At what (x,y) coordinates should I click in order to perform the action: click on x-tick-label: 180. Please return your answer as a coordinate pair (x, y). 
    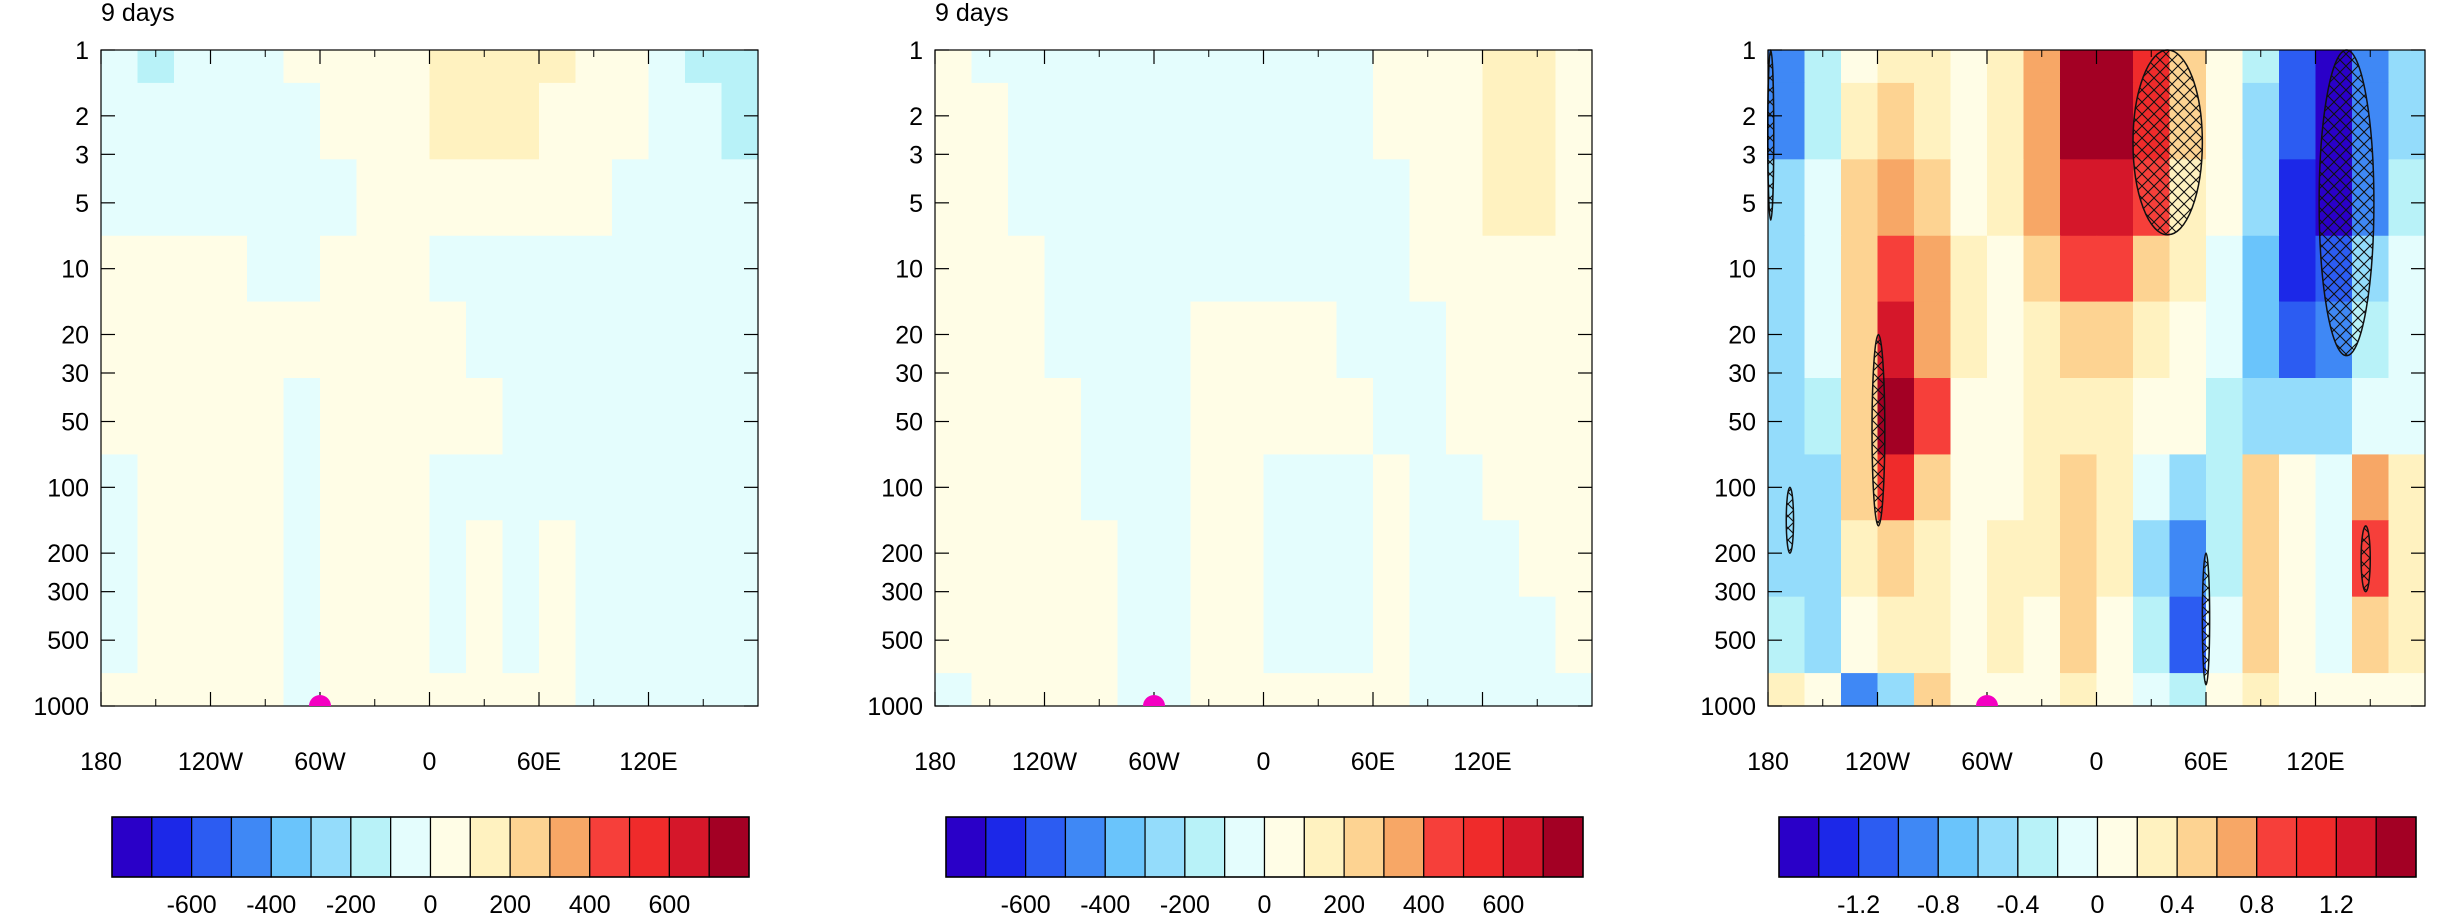
    Looking at the image, I should click on (1768, 762).